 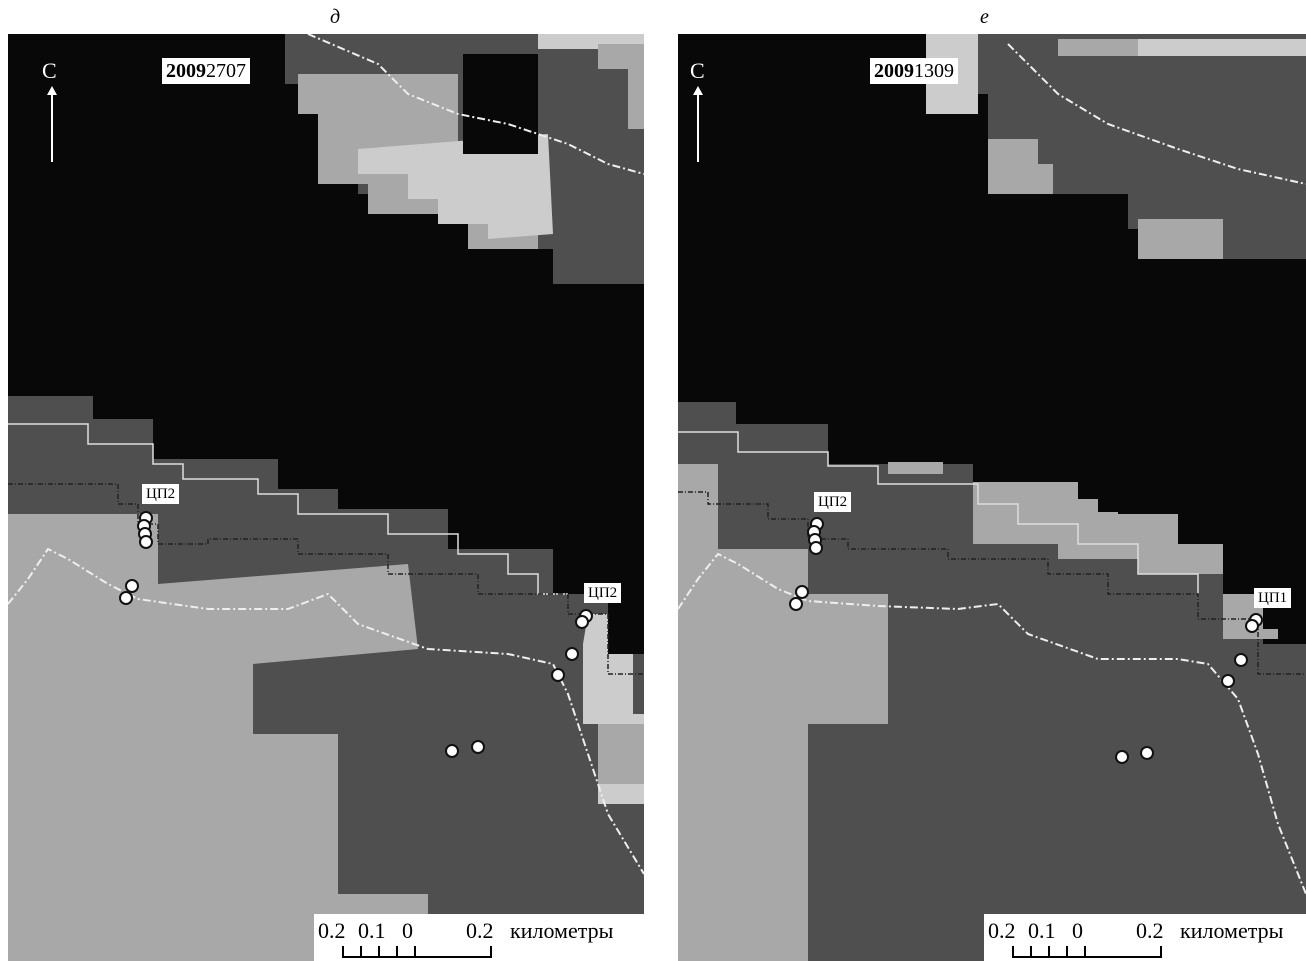 What do you see at coordinates (1077, 930) in the screenshot?
I see `scale-value-e-3: 0` at bounding box center [1077, 930].